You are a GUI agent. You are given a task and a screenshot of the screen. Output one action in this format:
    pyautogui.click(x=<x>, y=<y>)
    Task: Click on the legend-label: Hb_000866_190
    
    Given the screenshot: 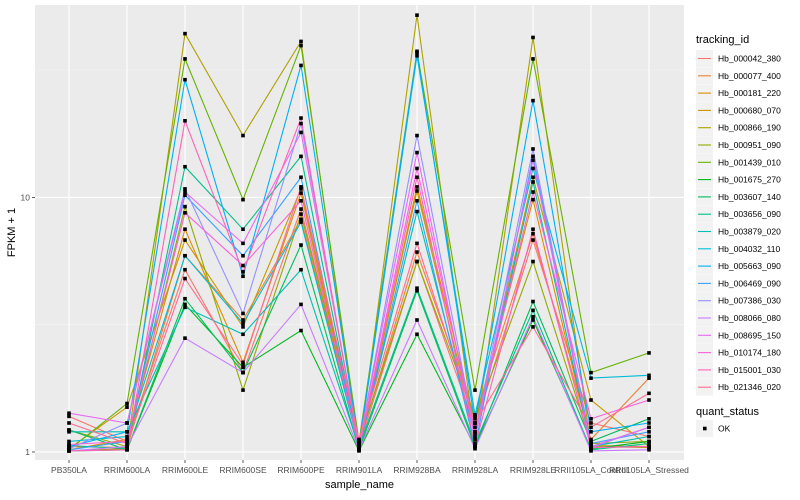 What is the action you would take?
    pyautogui.click(x=749, y=128)
    